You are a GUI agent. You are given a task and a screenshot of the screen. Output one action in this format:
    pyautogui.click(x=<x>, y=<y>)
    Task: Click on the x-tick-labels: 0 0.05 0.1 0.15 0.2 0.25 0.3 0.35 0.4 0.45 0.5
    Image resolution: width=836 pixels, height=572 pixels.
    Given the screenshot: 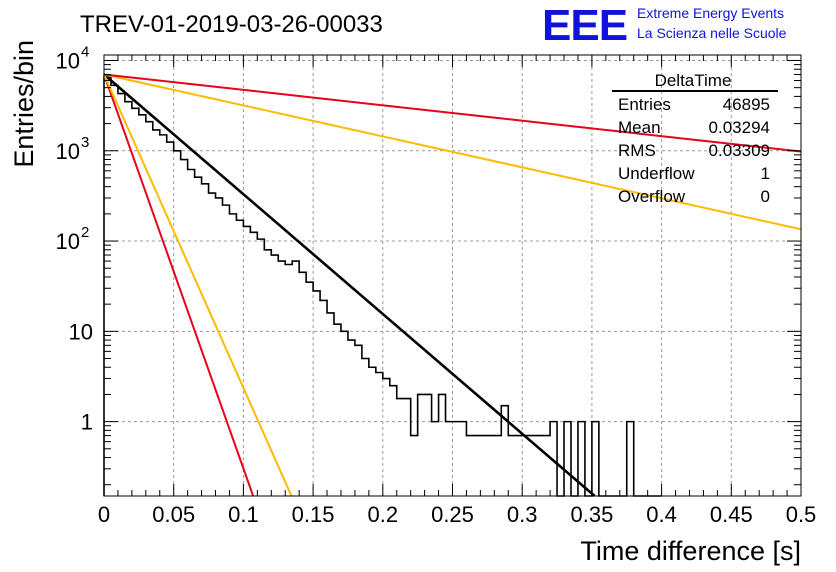 What is the action you would take?
    pyautogui.click(x=457, y=514)
    